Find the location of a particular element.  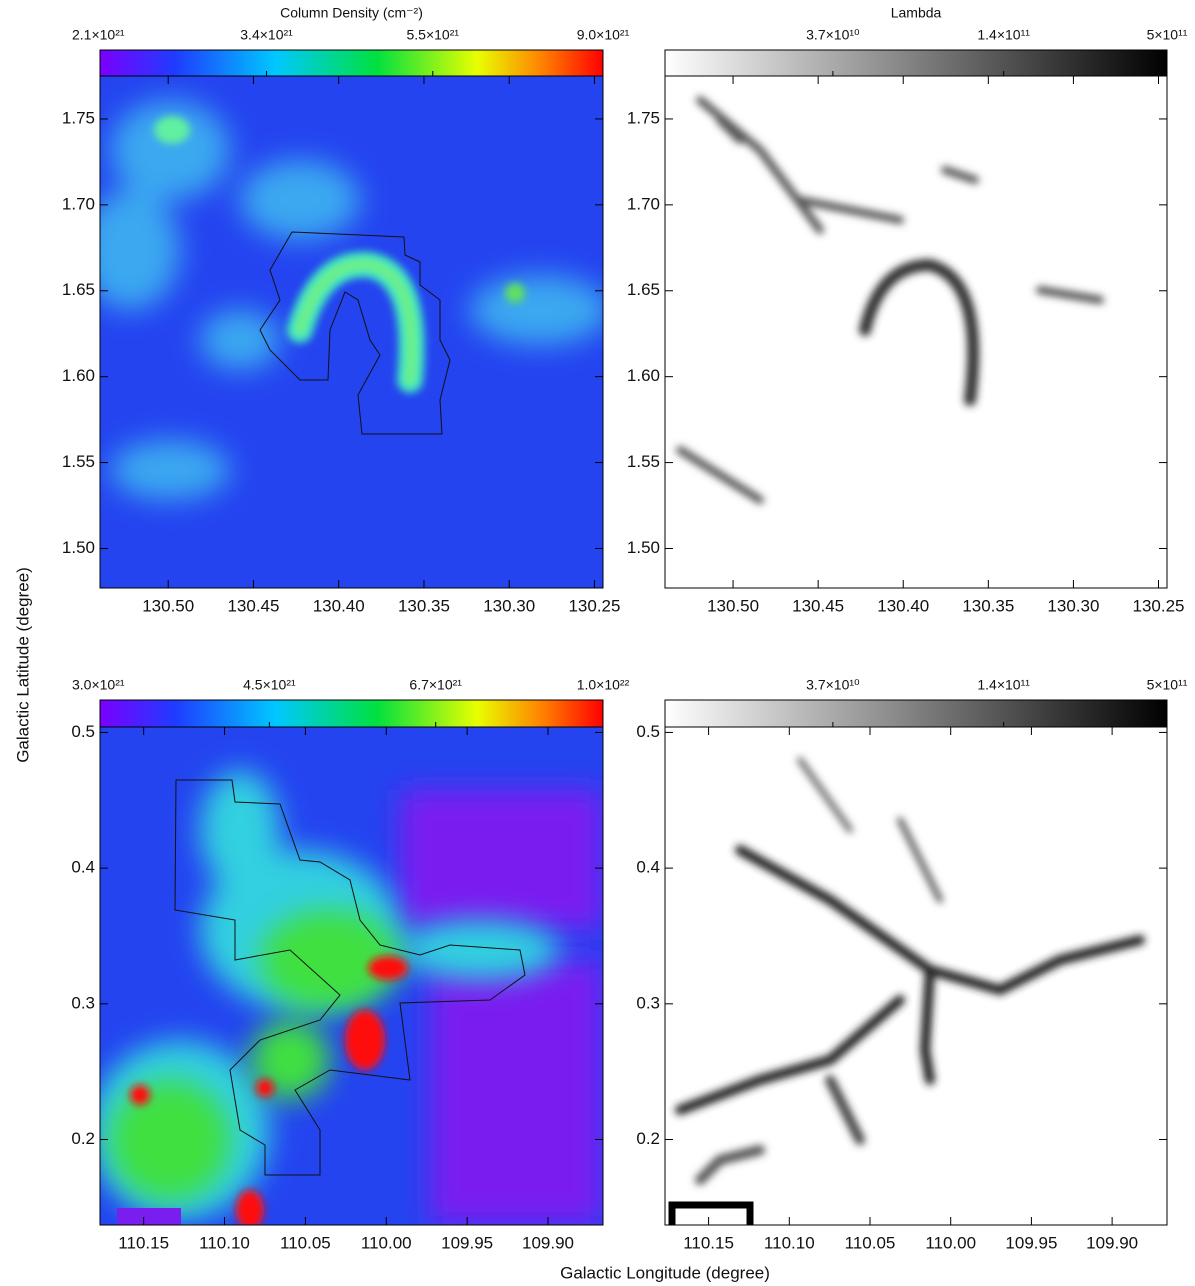

colorbar-tick-label: 1.0×10²² is located at coordinates (603, 685).